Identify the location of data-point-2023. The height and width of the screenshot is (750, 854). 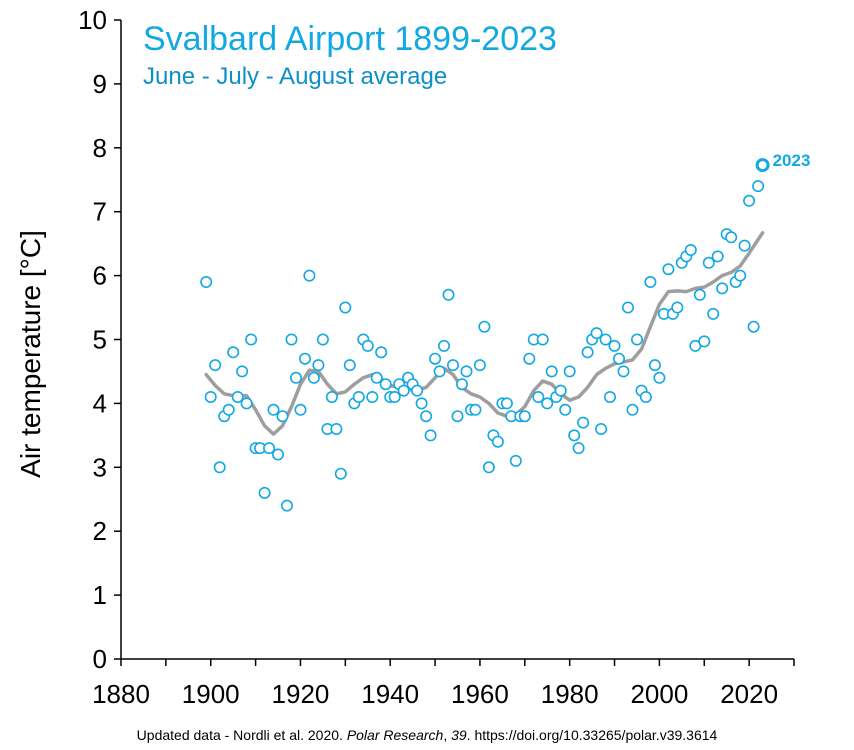
(762, 165).